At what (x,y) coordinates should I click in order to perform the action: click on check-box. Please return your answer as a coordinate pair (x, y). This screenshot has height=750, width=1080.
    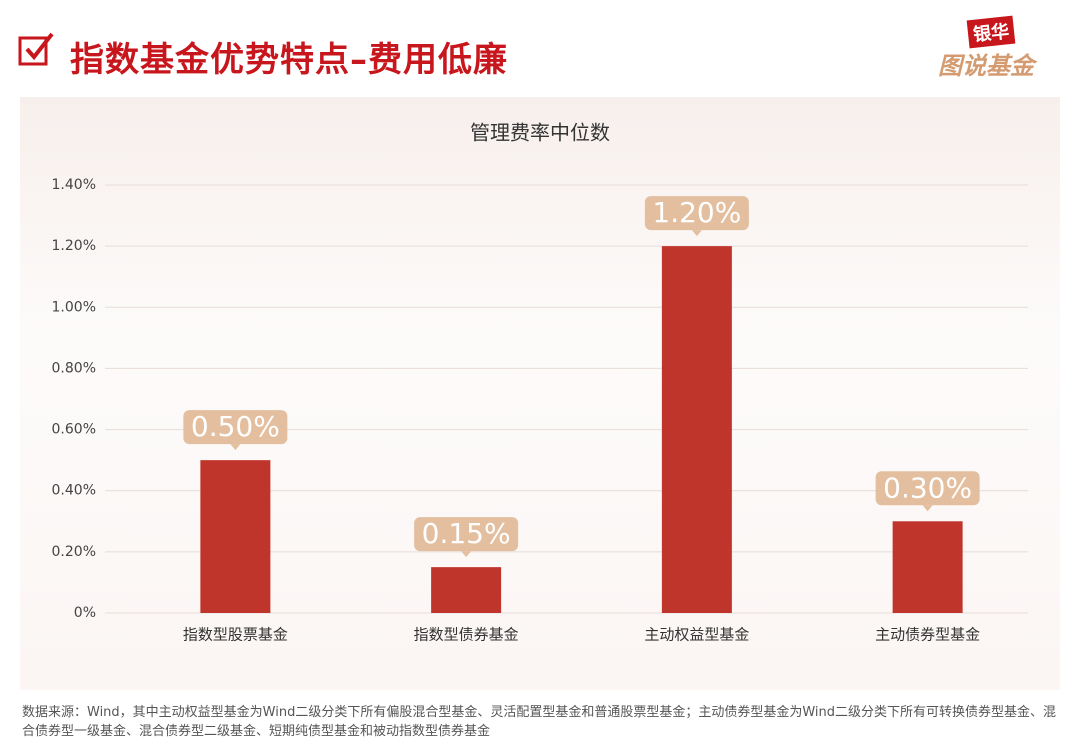
    Looking at the image, I should click on (33, 51).